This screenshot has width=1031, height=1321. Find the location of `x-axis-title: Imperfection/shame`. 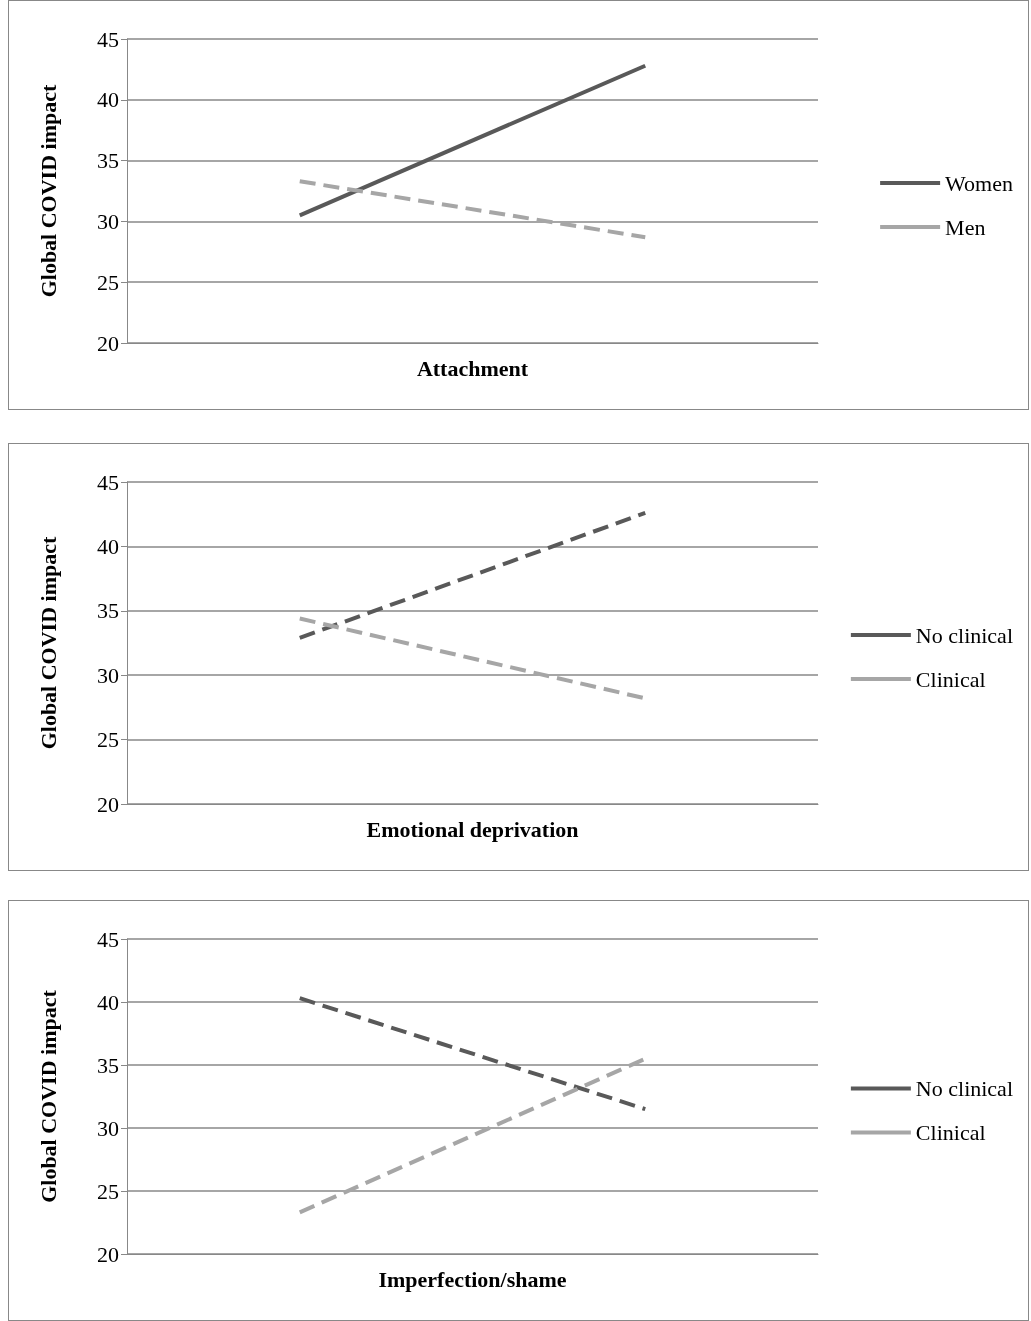

x-axis-title: Imperfection/shame is located at coordinates (472, 1279).